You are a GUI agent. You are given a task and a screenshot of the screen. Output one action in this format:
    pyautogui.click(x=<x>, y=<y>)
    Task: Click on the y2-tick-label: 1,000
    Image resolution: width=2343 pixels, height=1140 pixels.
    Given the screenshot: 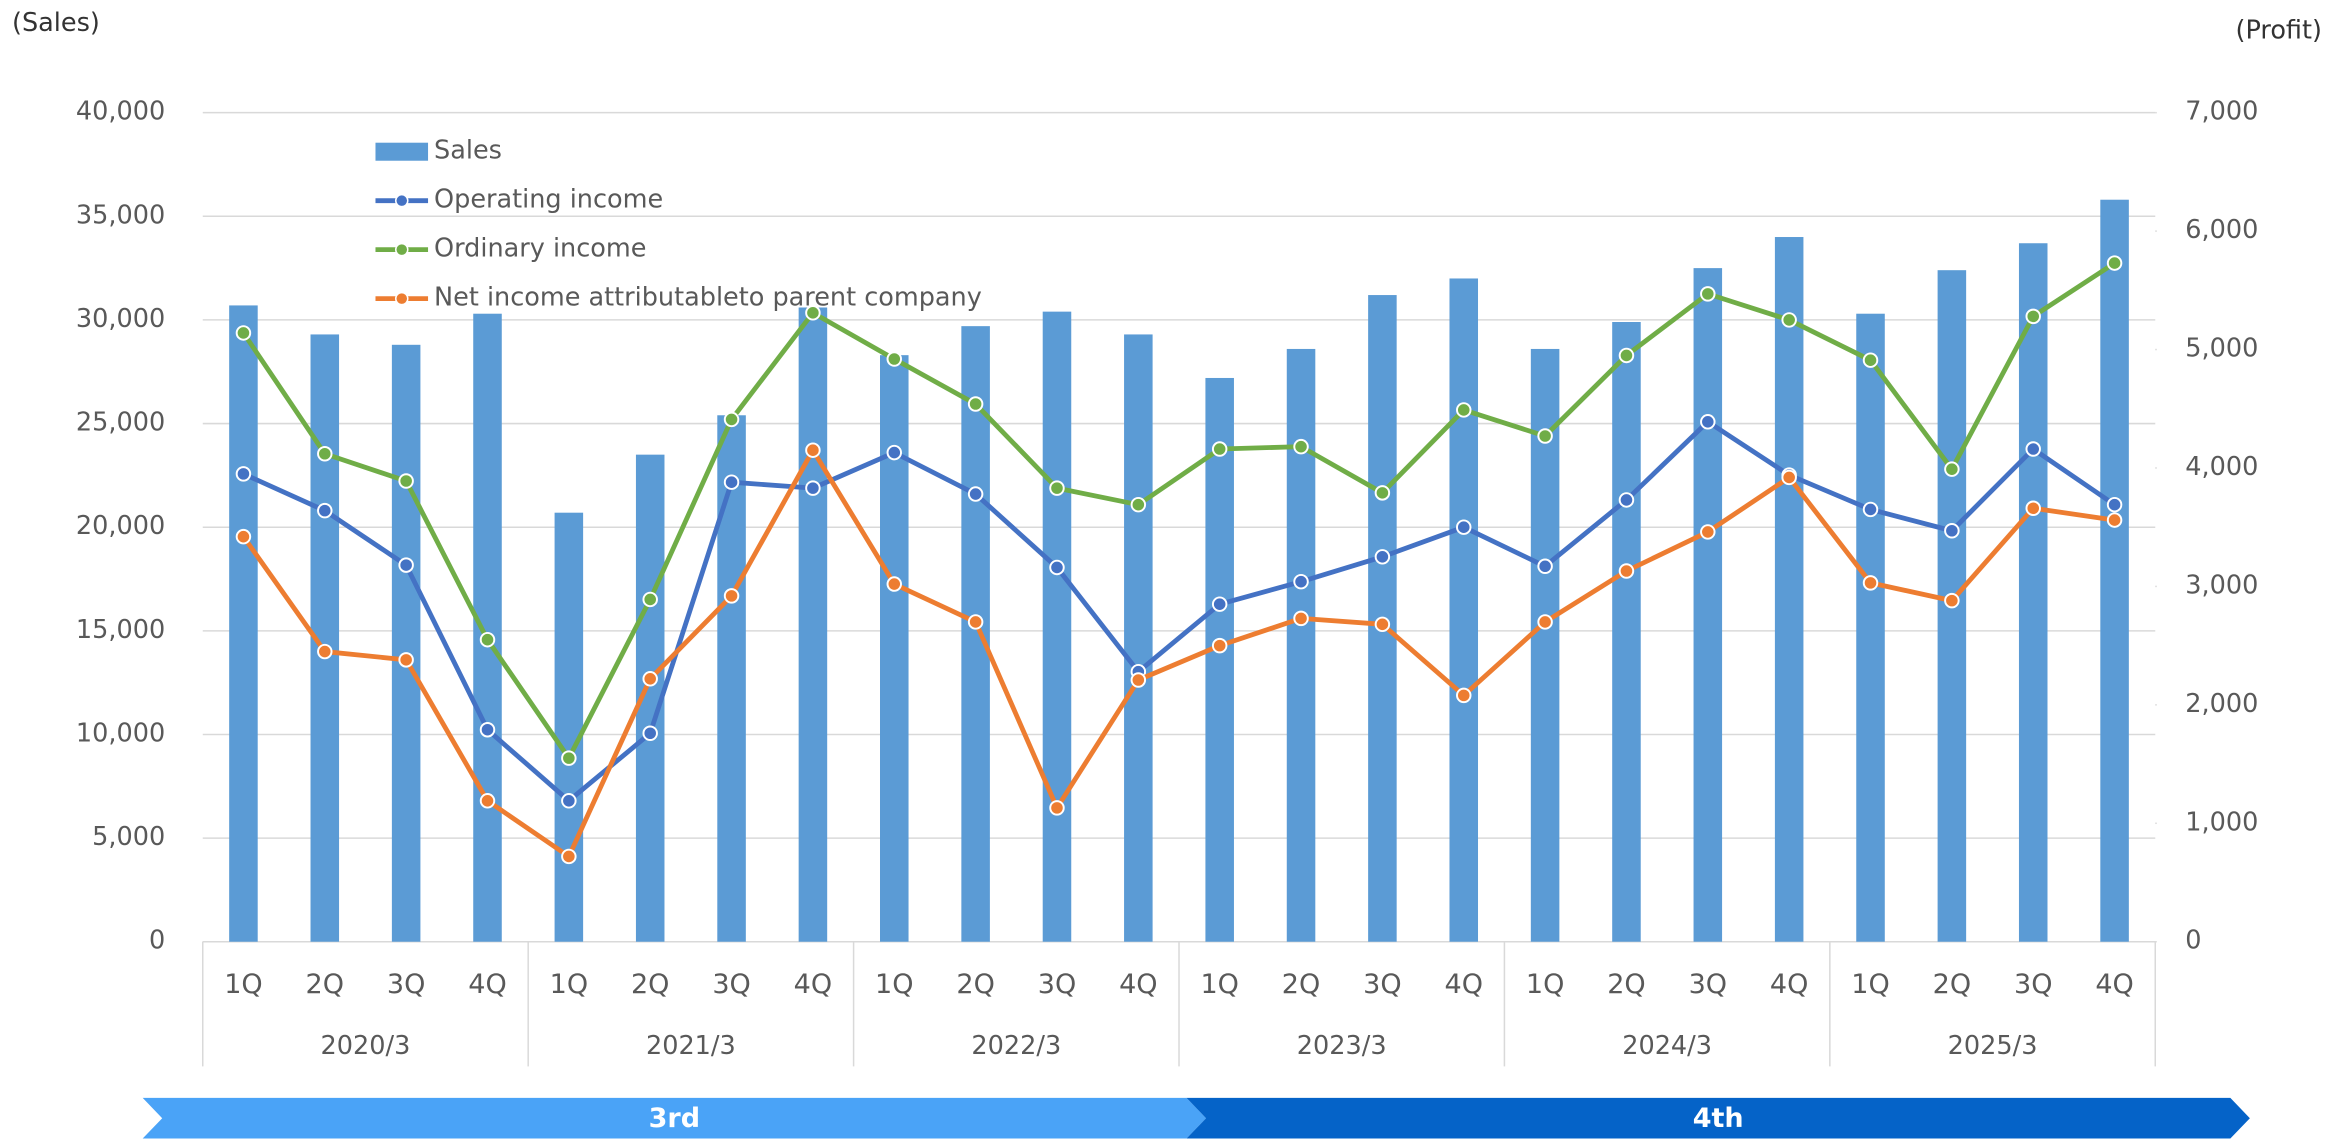 What is the action you would take?
    pyautogui.click(x=2221, y=822)
    